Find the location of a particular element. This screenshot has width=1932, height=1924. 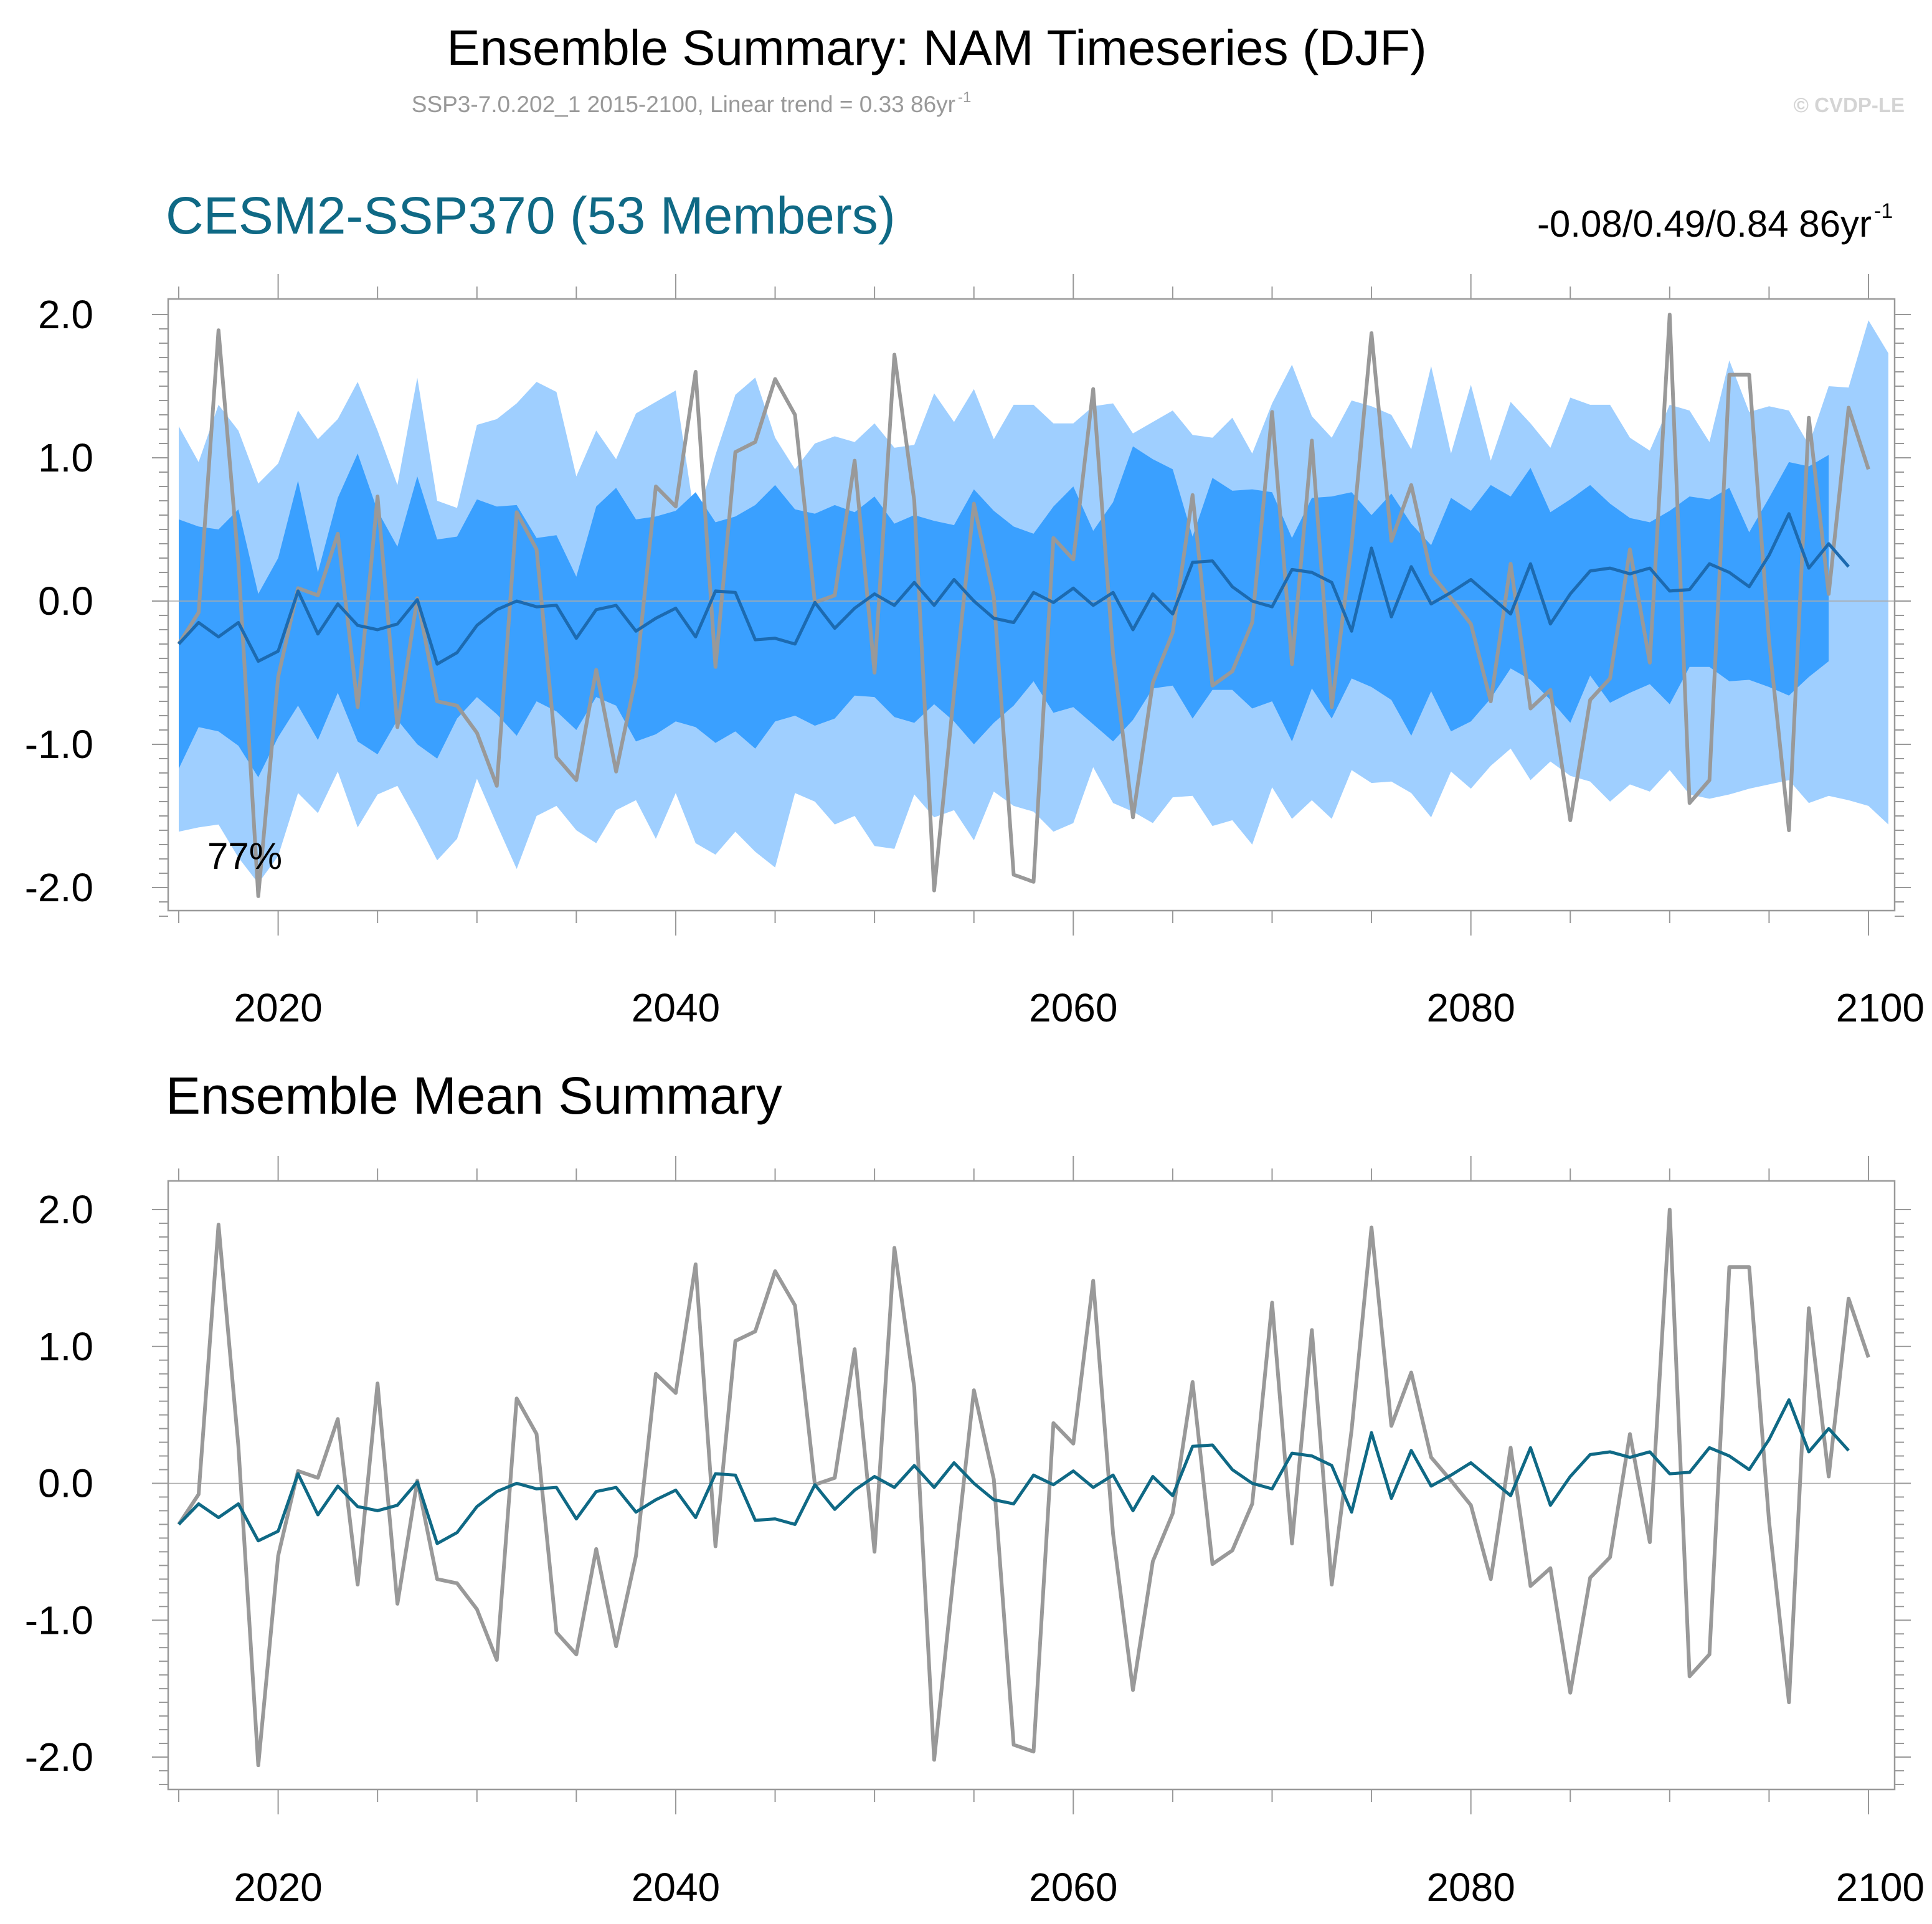

panel-title-bottom: Ensemble Mean Summary is located at coordinates (474, 1095).